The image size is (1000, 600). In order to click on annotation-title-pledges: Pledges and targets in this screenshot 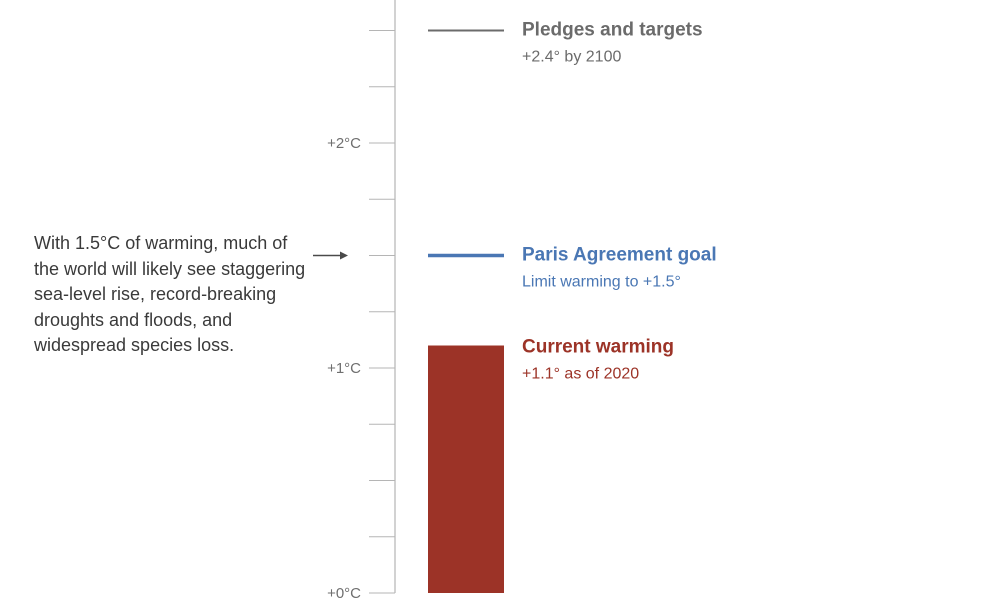, I will do `click(612, 30)`.